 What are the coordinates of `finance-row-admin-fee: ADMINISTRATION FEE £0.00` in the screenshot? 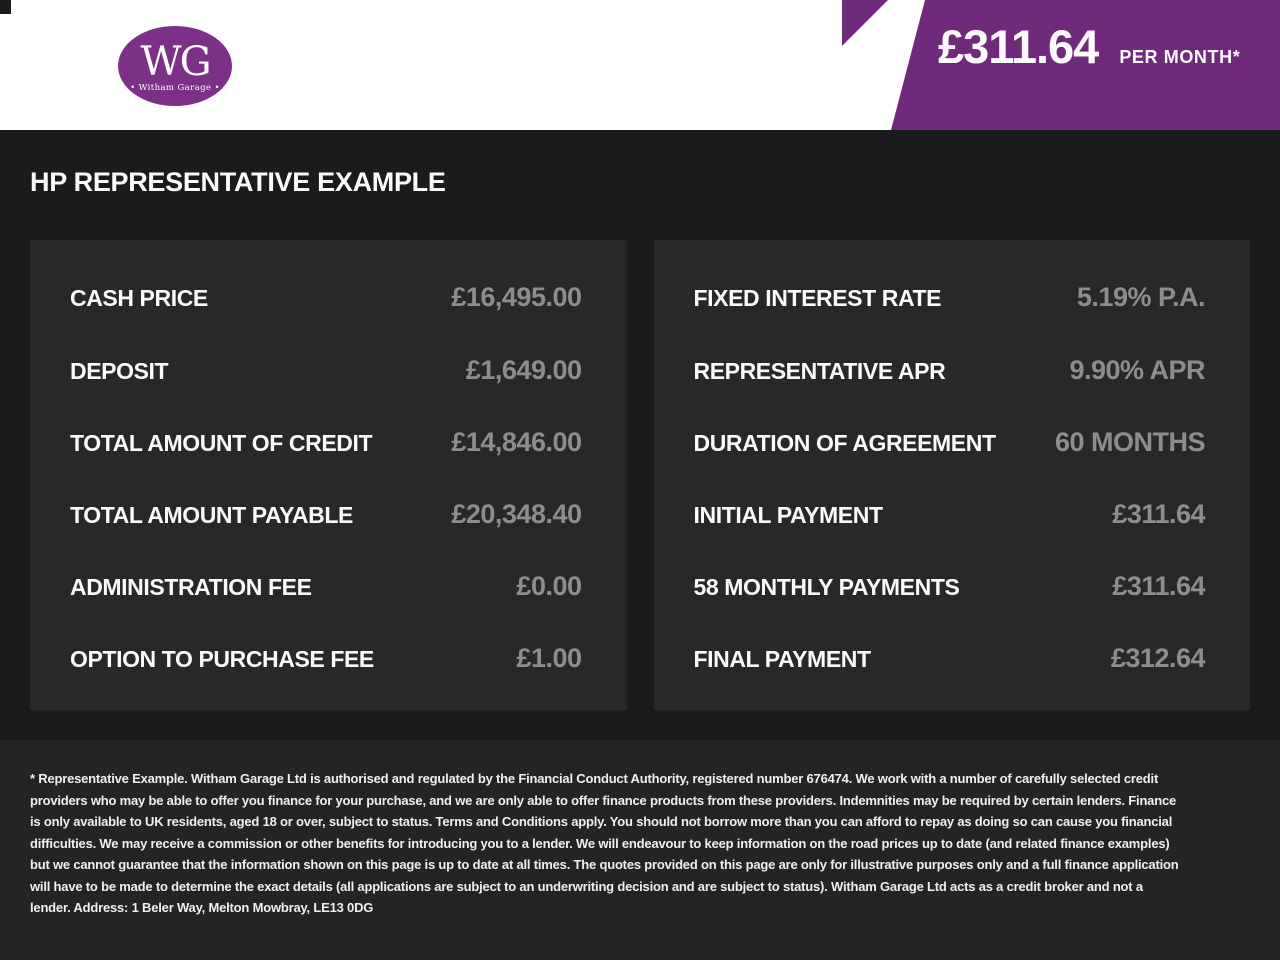 It's located at (326, 586).